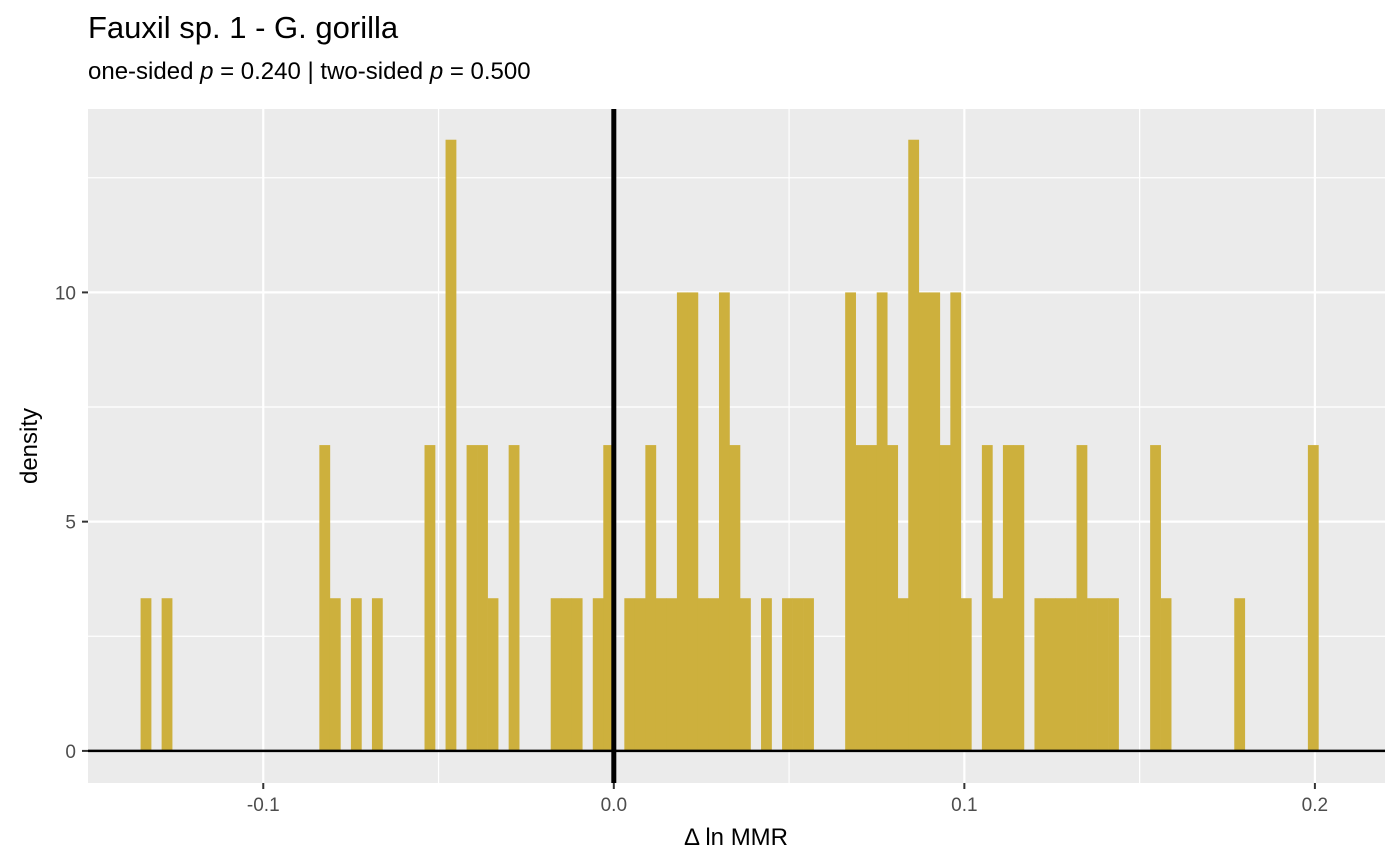  Describe the element at coordinates (736, 837) in the screenshot. I see `x-axis-title: Δ ln MMR` at that location.